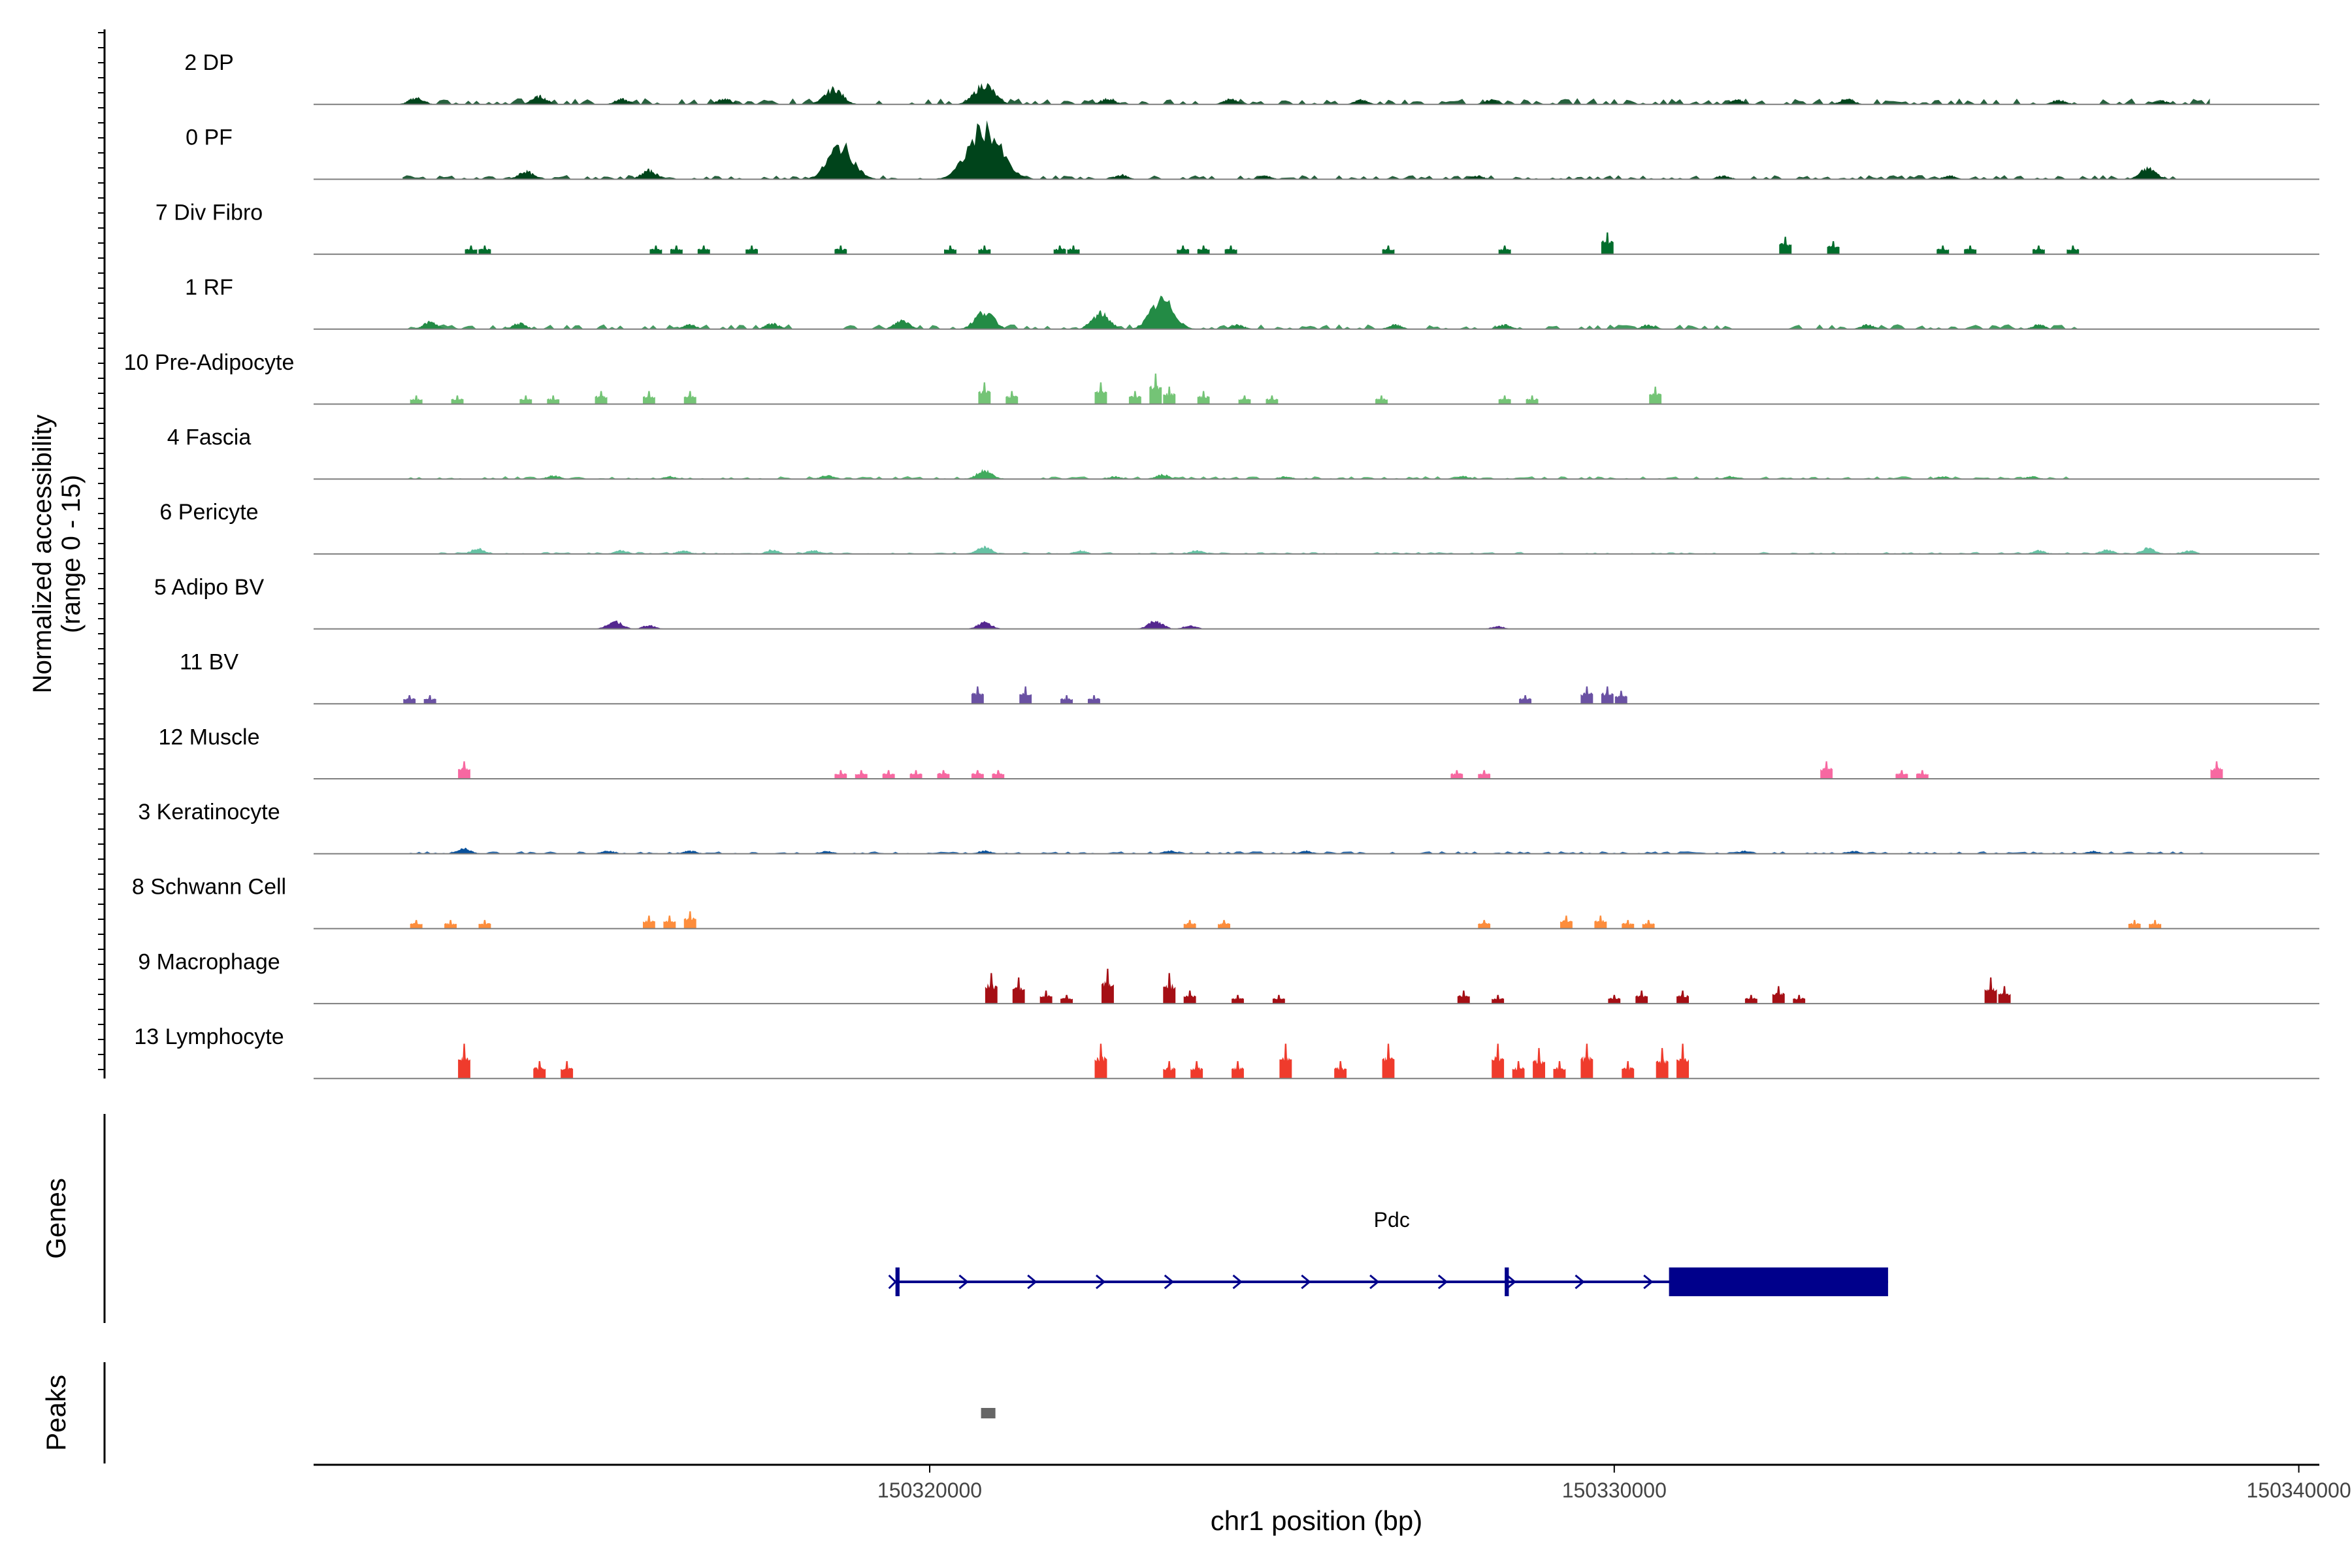  I want to click on x-axis-title: chr1 position (bp), so click(1317, 1520).